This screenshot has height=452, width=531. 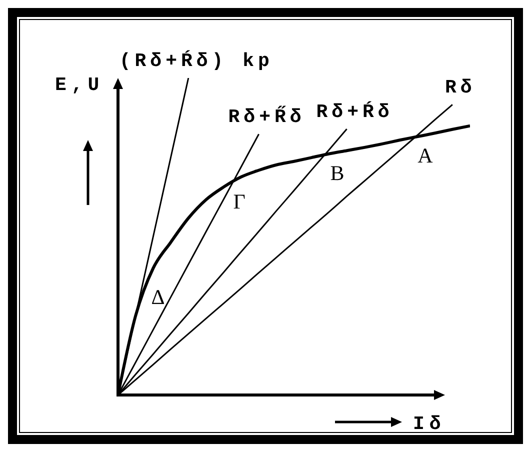 I want to click on series-label: Rδ, so click(x=460, y=87).